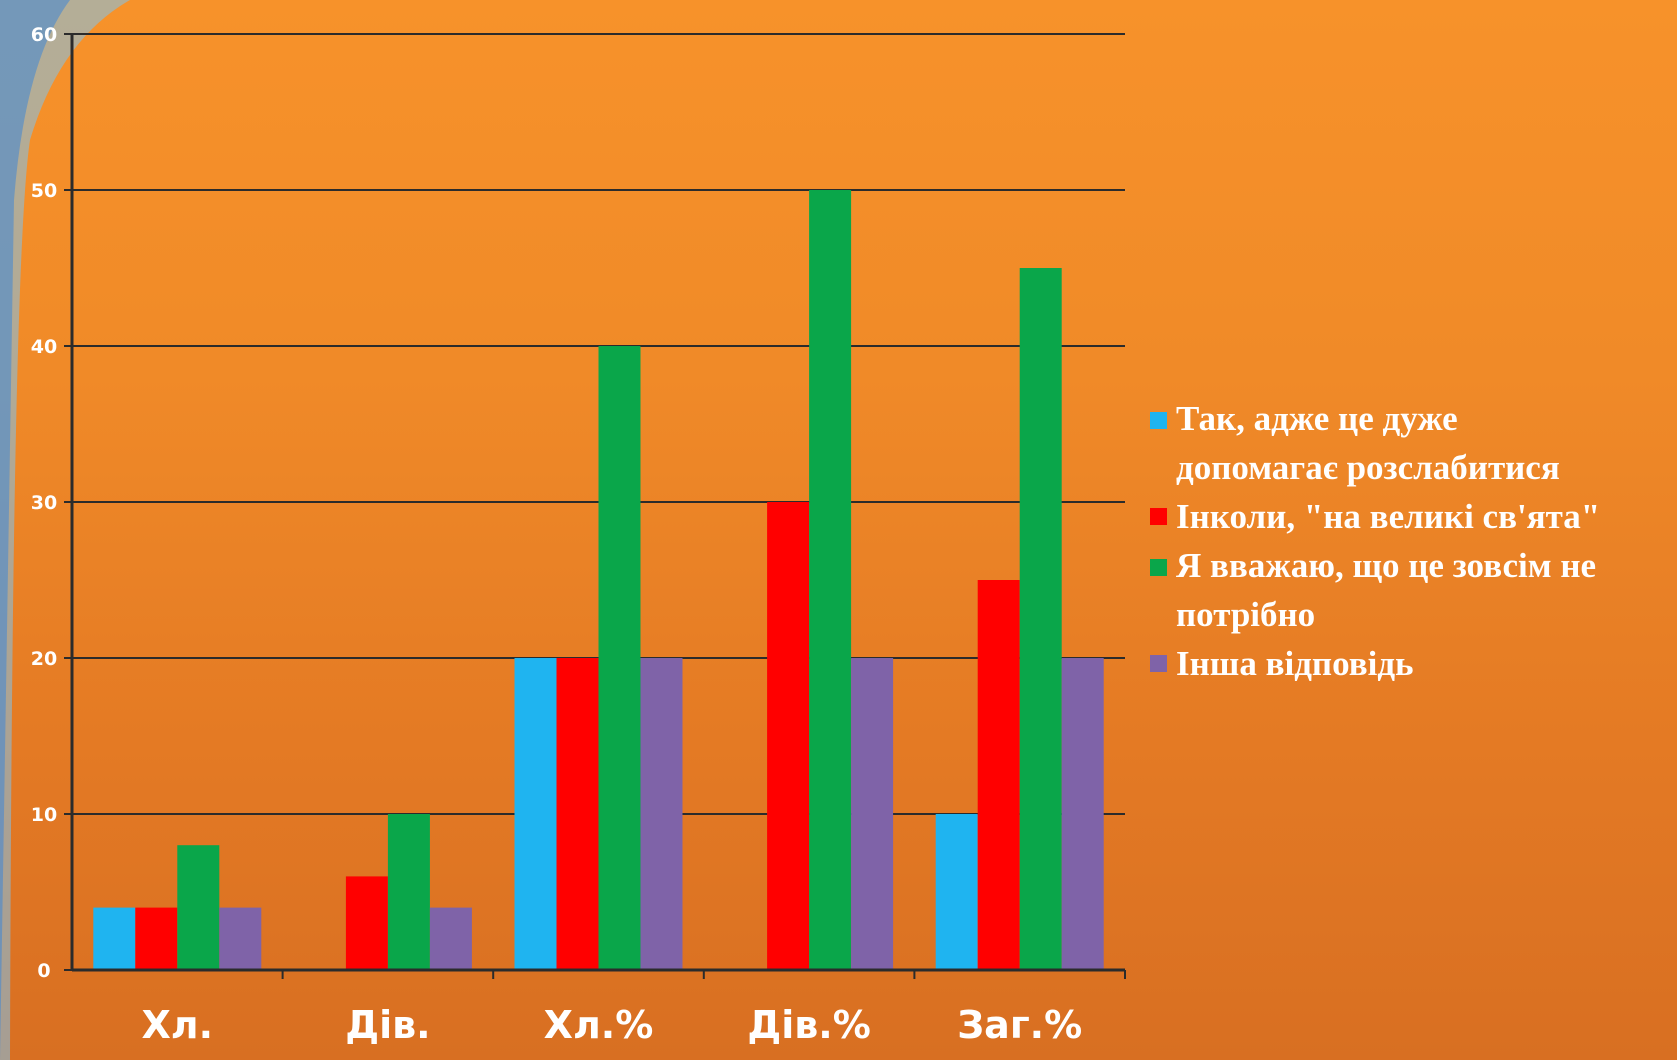 The image size is (1677, 1060). What do you see at coordinates (43, 971) in the screenshot?
I see `y-tick-label: 0` at bounding box center [43, 971].